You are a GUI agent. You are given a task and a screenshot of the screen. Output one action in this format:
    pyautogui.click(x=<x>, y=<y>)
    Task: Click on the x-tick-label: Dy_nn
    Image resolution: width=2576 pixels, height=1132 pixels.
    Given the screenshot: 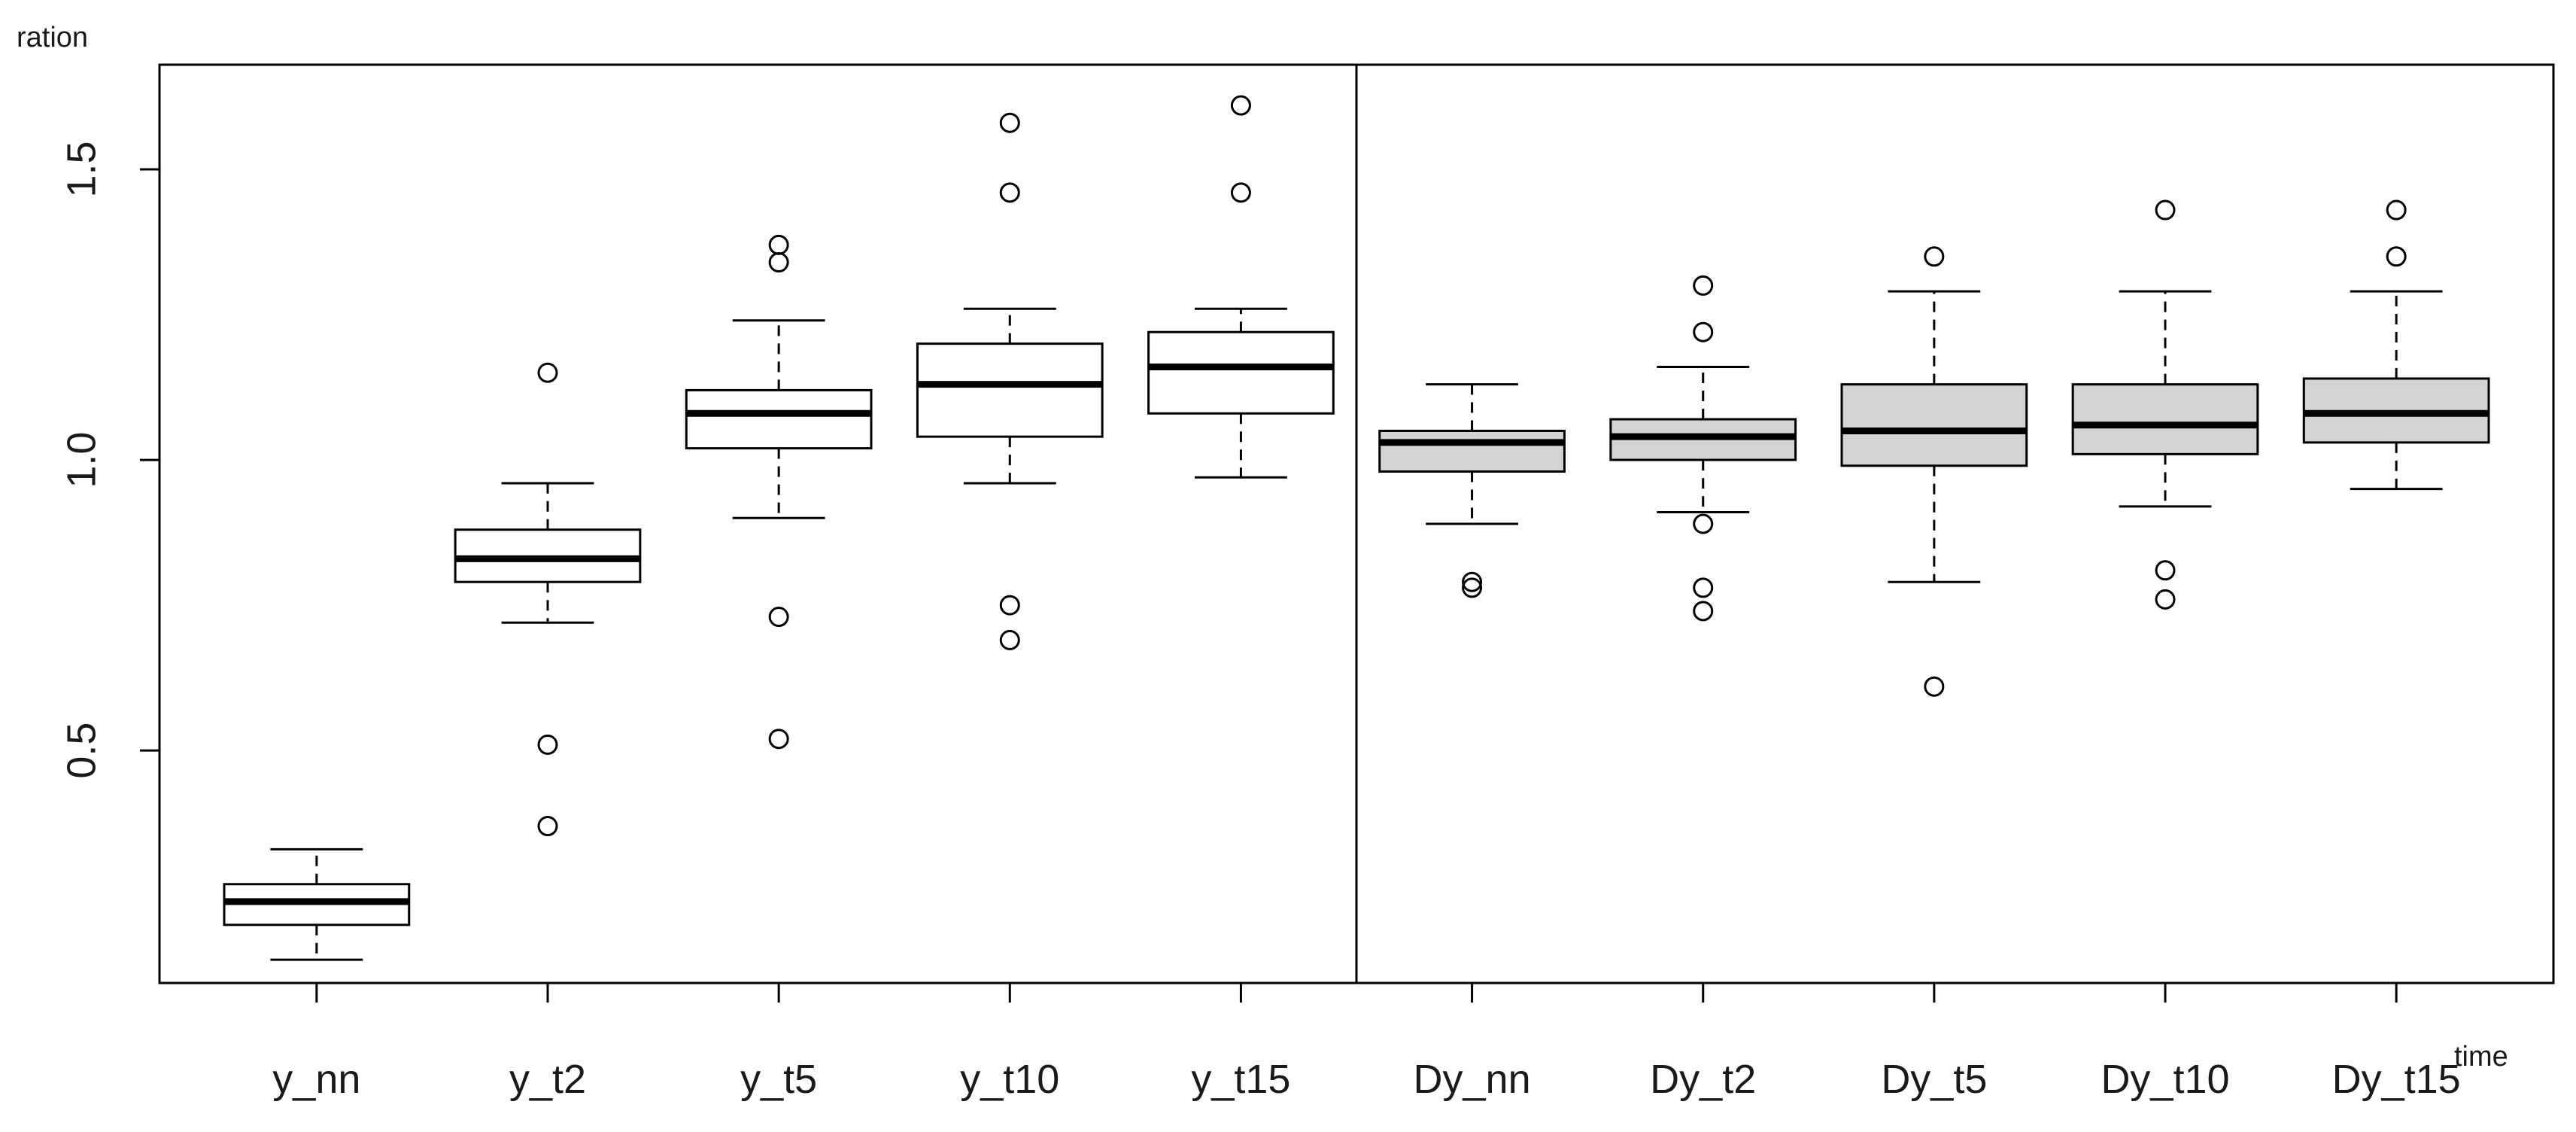 What is the action you would take?
    pyautogui.click(x=1472, y=1079)
    